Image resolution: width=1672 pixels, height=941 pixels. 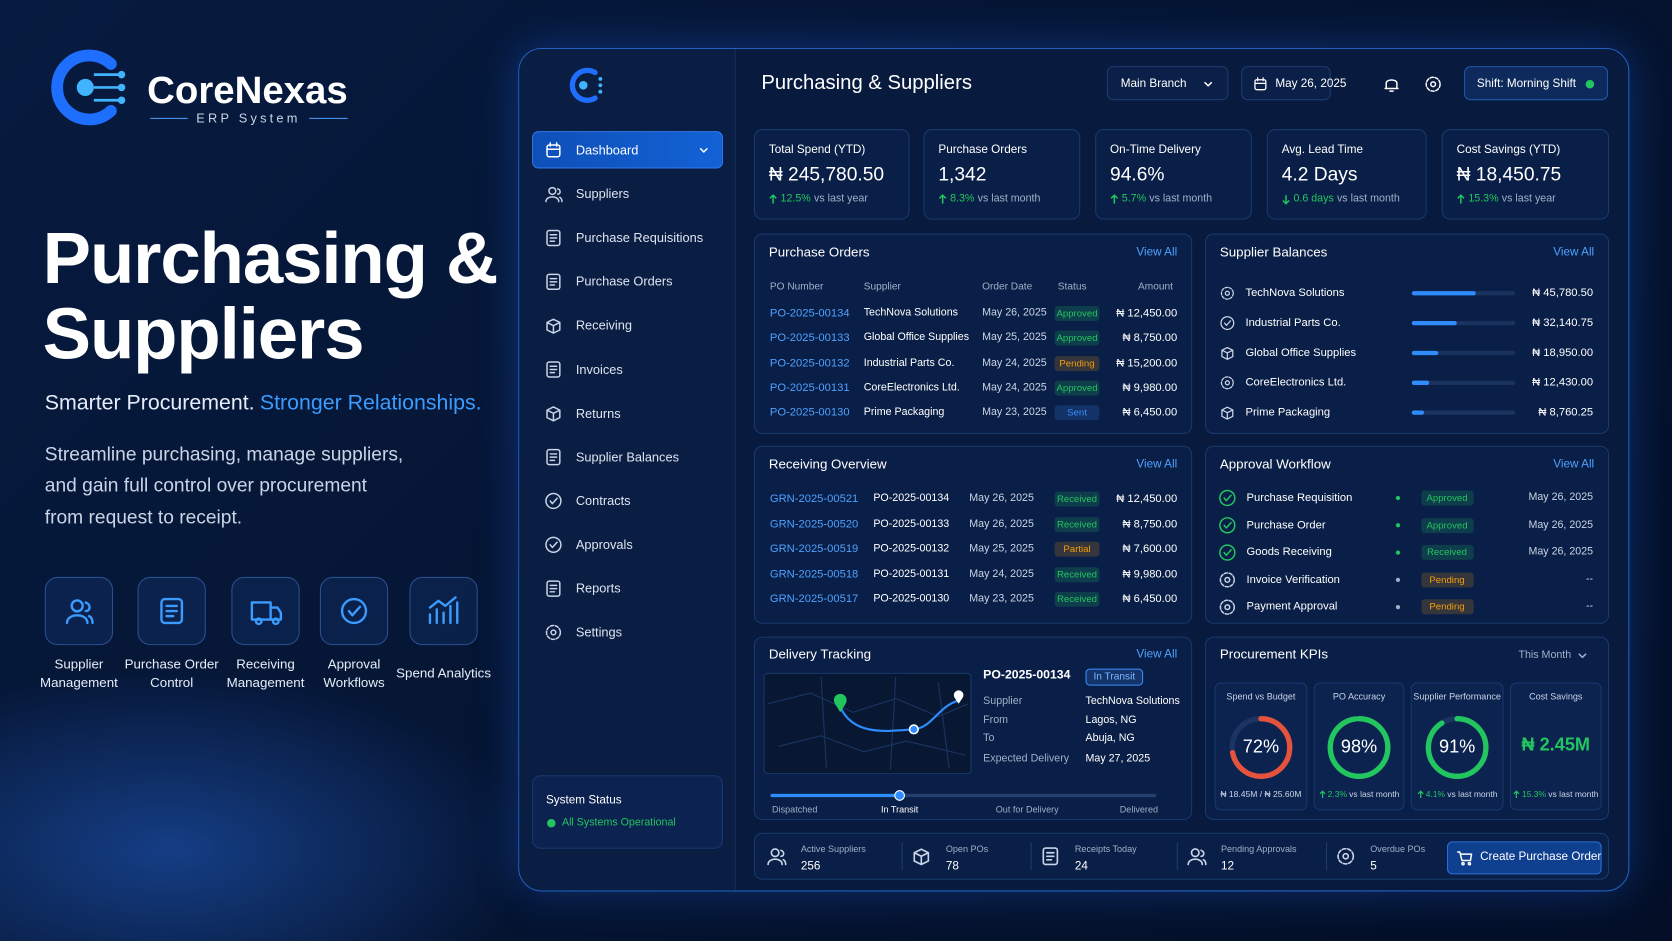 I want to click on gauge-change: 2.3% vs last month, so click(x=1359, y=794).